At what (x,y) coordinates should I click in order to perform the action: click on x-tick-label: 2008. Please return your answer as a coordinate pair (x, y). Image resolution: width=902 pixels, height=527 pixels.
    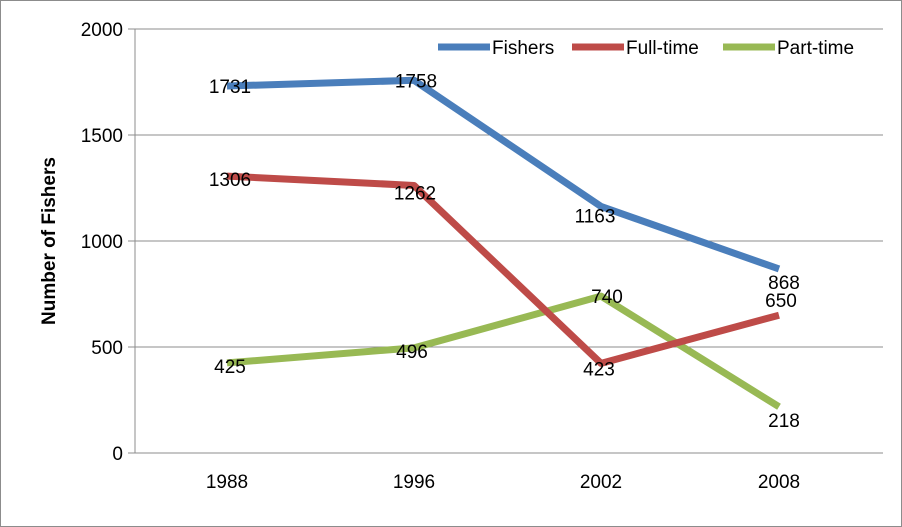
    Looking at the image, I should click on (779, 482).